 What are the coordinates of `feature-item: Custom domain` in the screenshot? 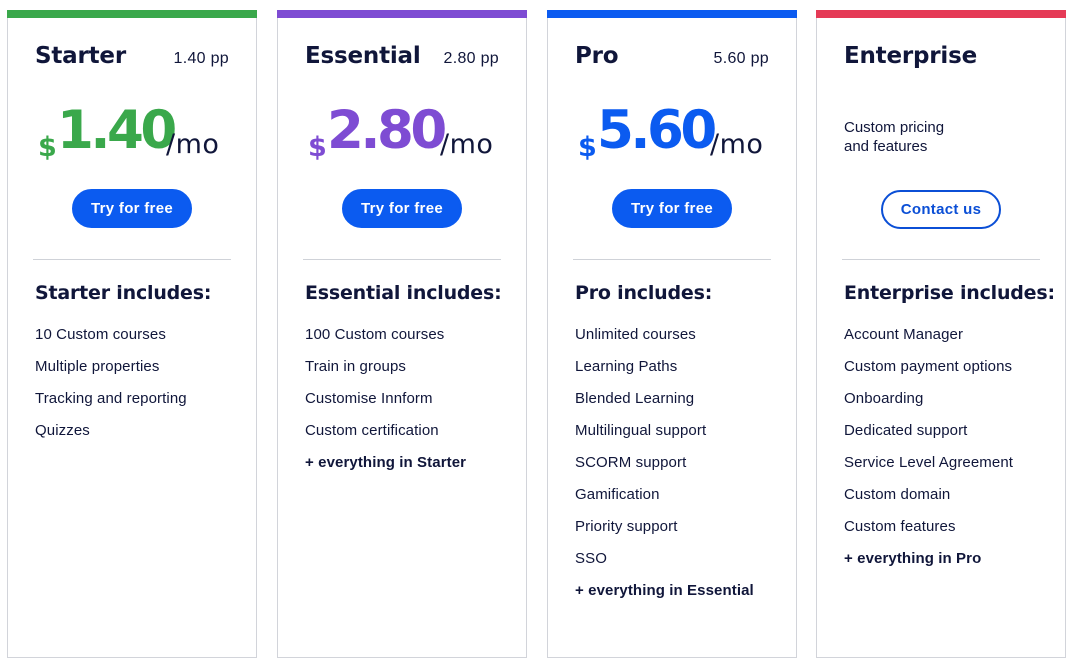 It's located at (897, 494).